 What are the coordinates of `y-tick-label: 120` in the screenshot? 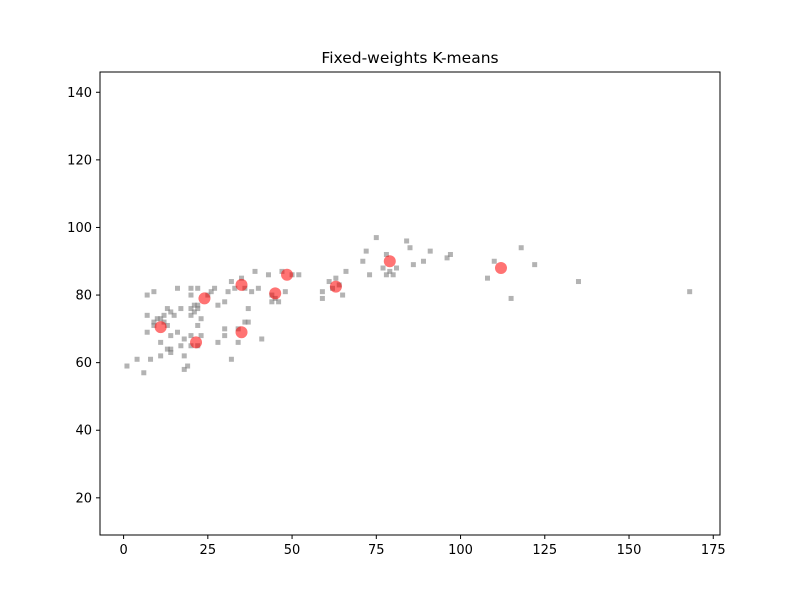 It's located at (79, 160).